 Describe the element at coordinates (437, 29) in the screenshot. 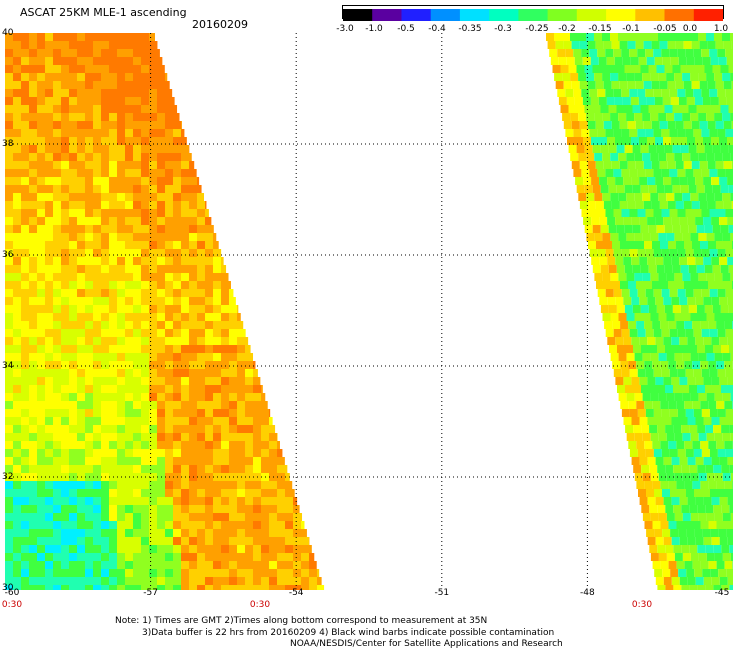

I see `colorbar-label: -0.4` at that location.